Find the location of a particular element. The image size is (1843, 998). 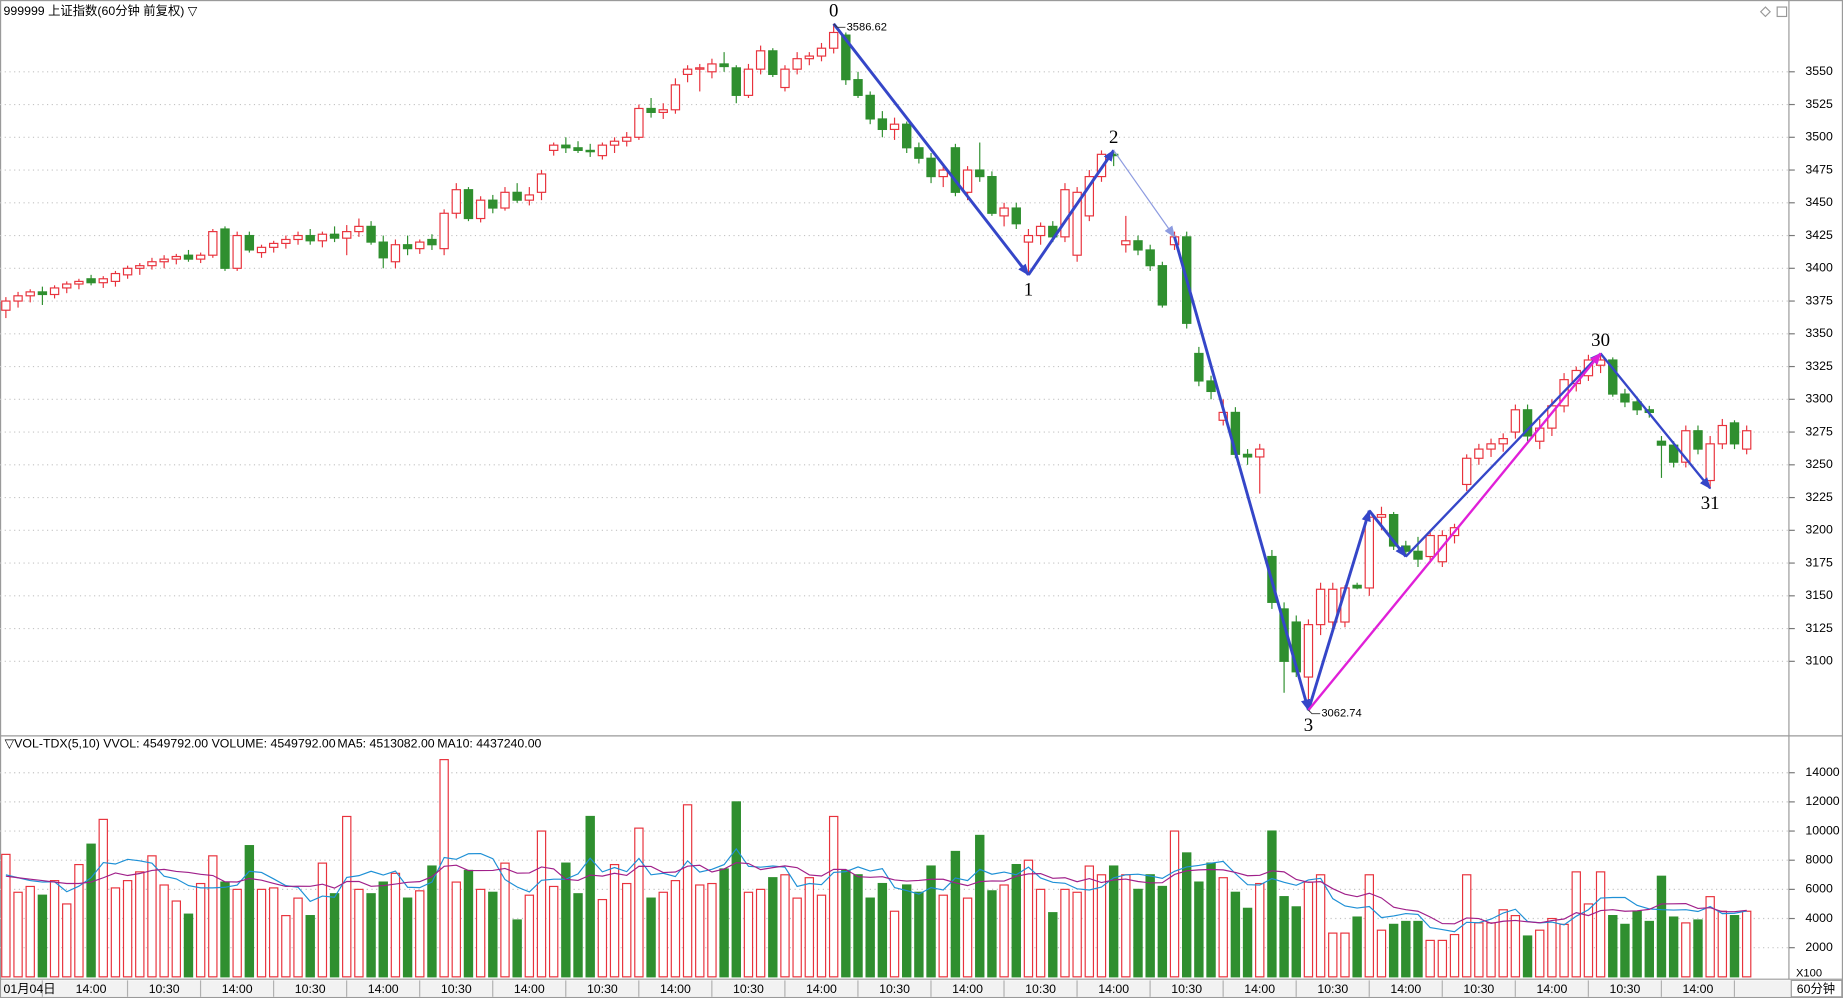

volume-header: ▽VOL-TDX(5,10) VVOL: 4549792.00 is located at coordinates (107, 743).